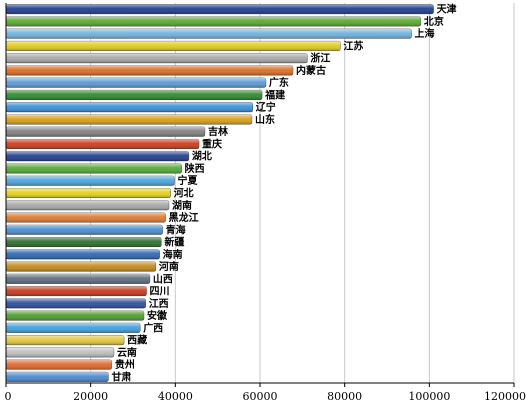  Describe the element at coordinates (279, 82) in the screenshot. I see `bar-category-label: 广东` at that location.